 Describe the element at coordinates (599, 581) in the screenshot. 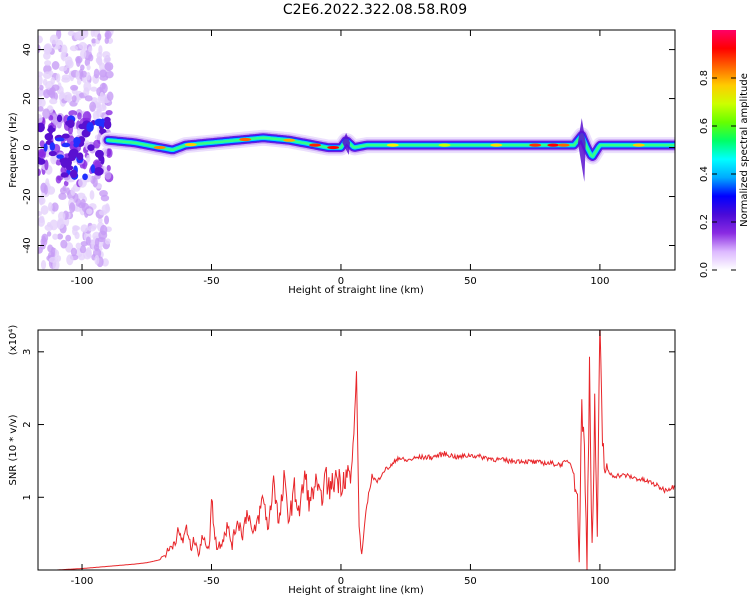

I see `x-tick-label: 100` at that location.